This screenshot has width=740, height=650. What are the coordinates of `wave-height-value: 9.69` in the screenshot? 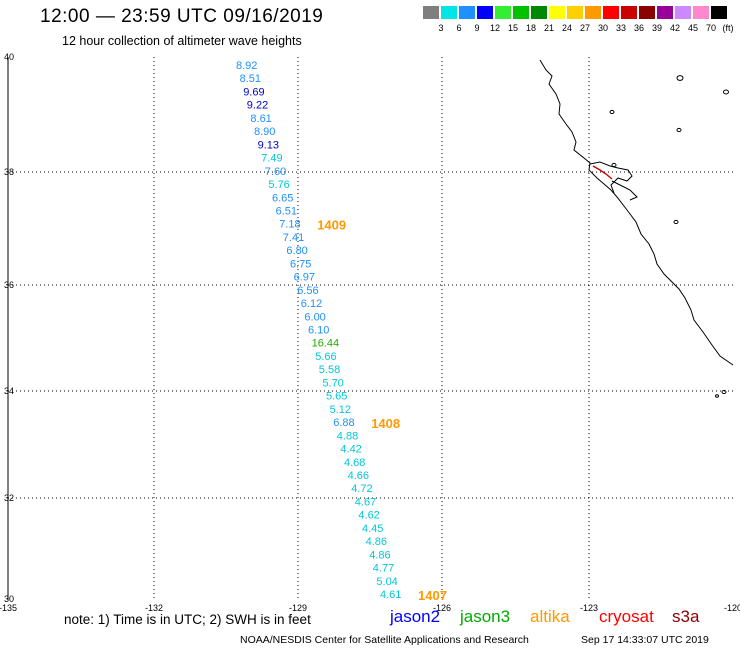 It's located at (253, 92).